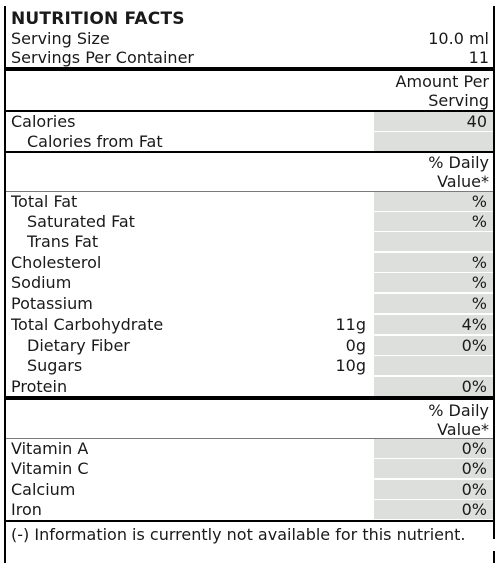  I want to click on nutrient-label: Sugars, so click(55, 365).